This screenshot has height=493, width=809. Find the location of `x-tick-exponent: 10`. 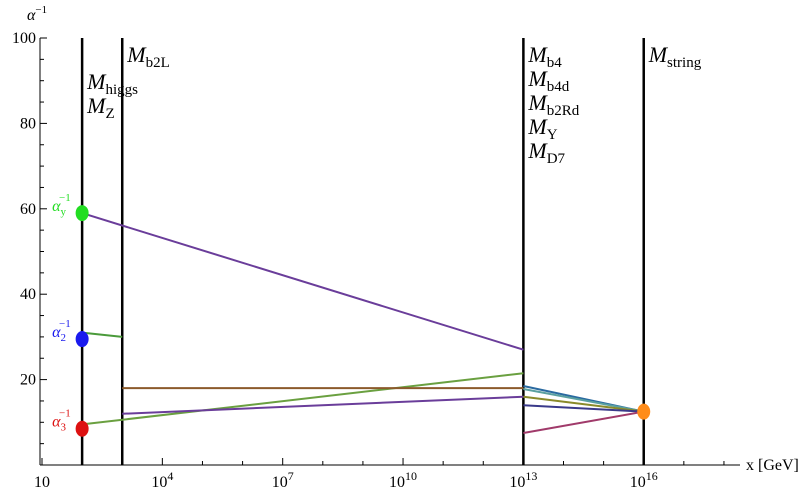

x-tick-exponent: 10 is located at coordinates (411, 476).